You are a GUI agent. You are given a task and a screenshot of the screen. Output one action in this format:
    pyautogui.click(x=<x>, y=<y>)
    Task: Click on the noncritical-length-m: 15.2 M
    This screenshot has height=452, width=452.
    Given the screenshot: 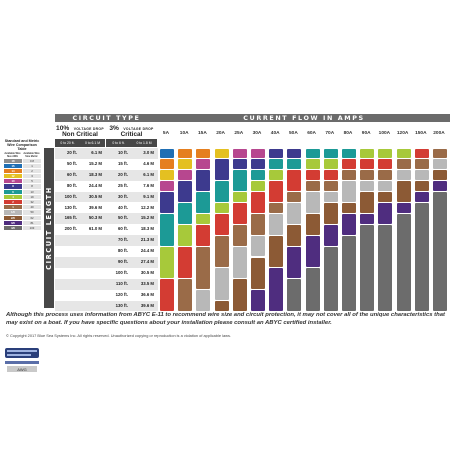 What is the action you would take?
    pyautogui.click(x=95, y=163)
    